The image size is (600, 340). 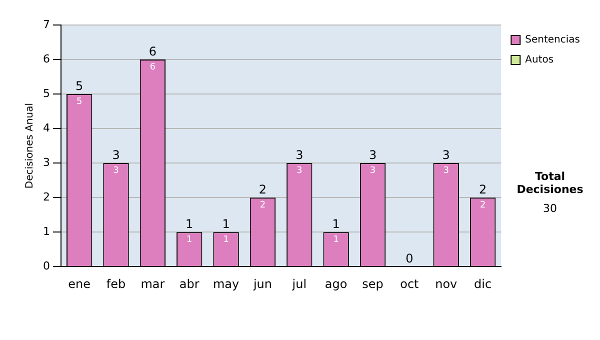 I want to click on data-label: 5, so click(x=79, y=101).